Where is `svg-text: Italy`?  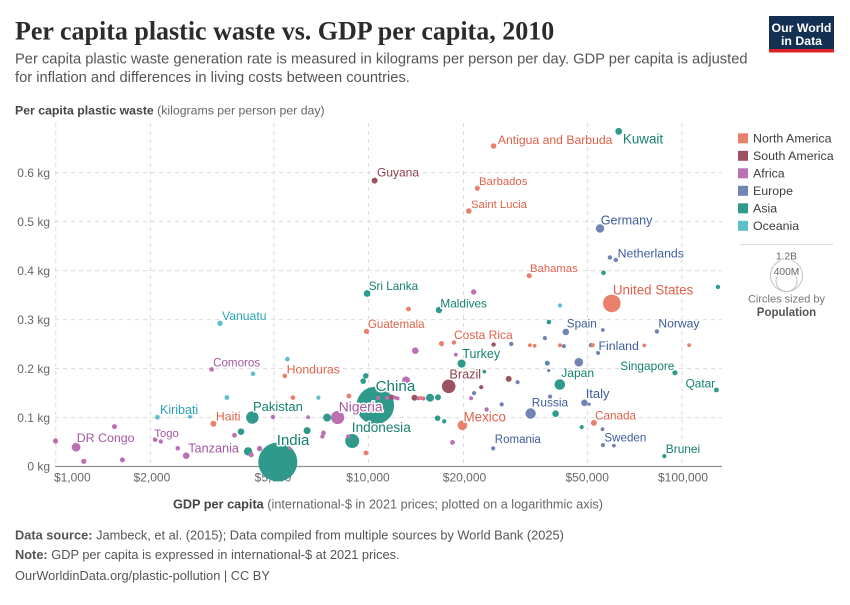
svg-text: Italy is located at coordinates (598, 393).